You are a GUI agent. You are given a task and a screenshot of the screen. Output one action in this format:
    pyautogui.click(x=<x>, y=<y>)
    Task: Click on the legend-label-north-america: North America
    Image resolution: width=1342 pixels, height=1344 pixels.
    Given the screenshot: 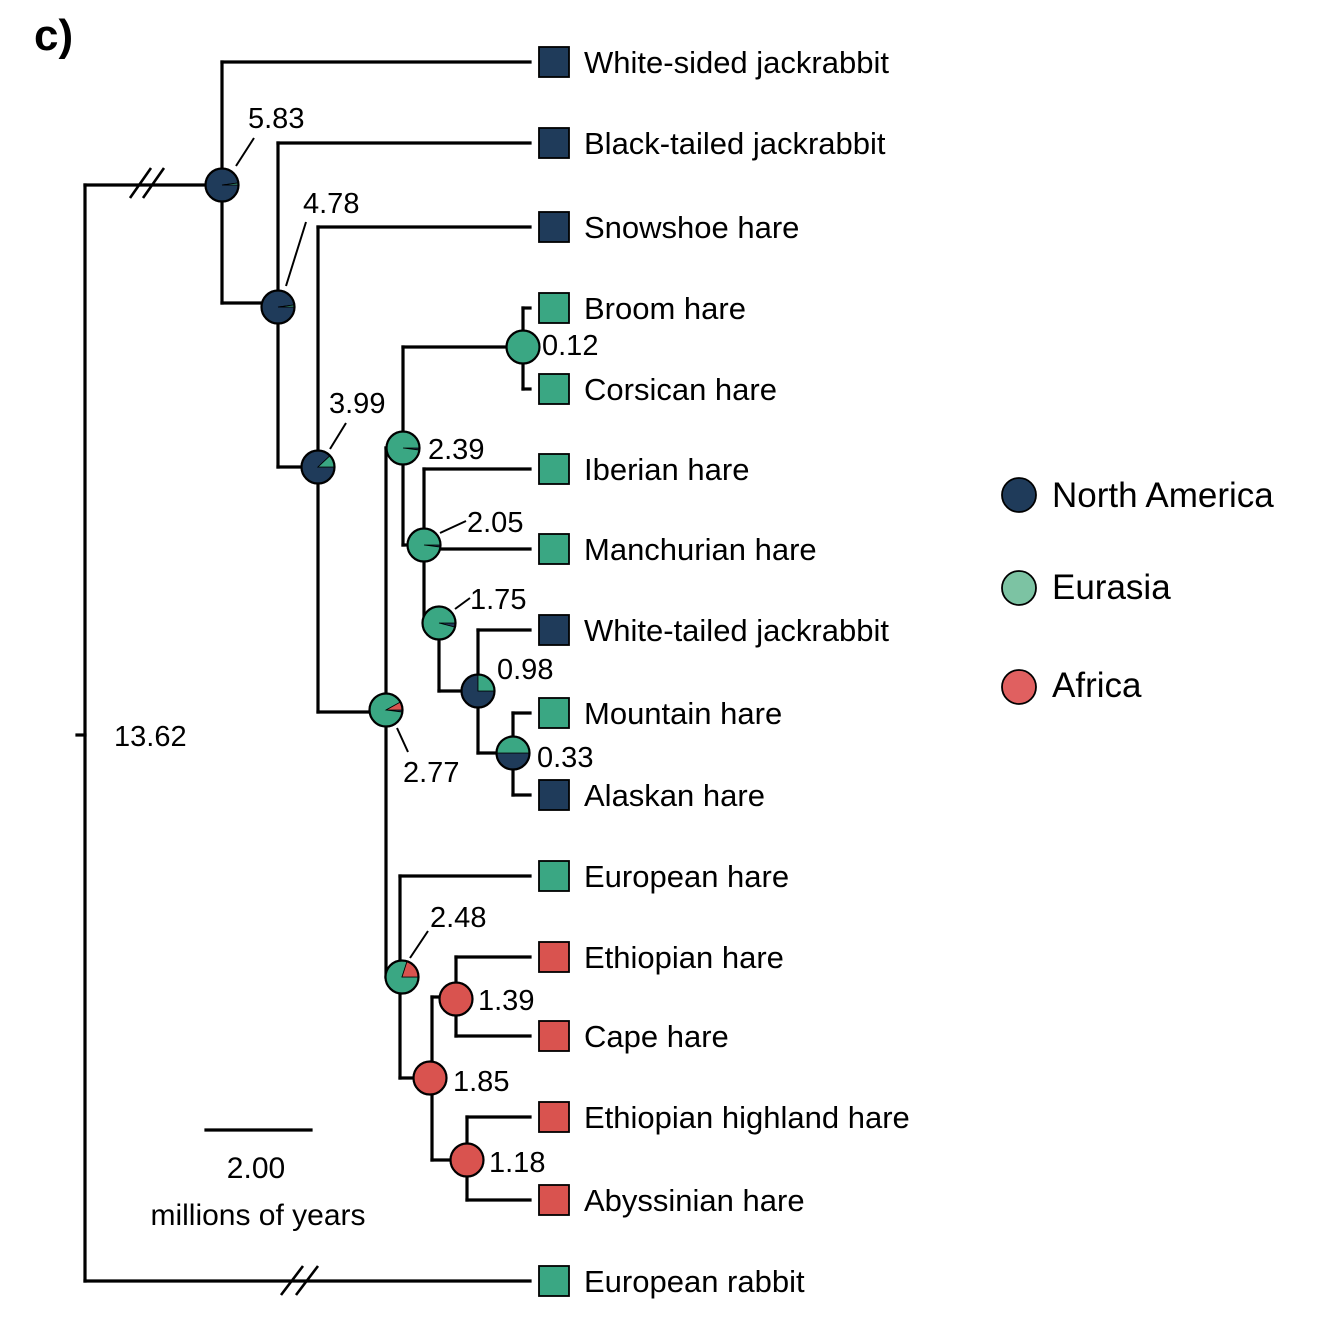 What is the action you would take?
    pyautogui.click(x=1163, y=495)
    